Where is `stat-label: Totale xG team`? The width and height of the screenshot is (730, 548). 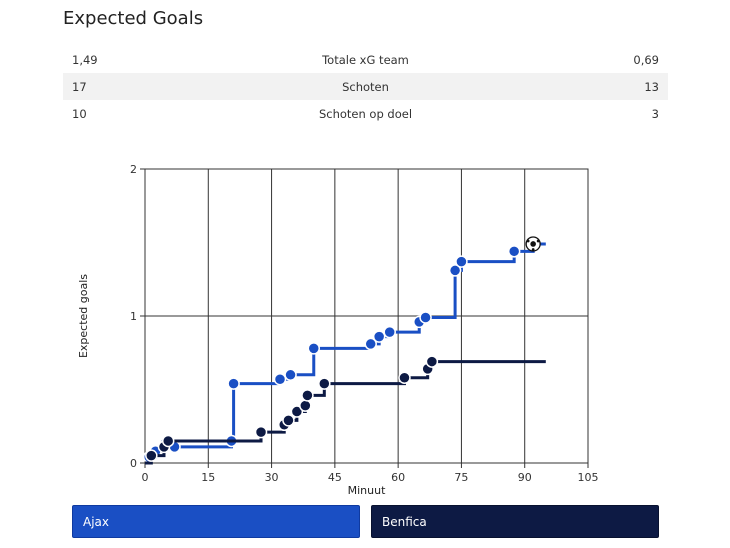
stat-label: Totale xG team is located at coordinates (365, 59).